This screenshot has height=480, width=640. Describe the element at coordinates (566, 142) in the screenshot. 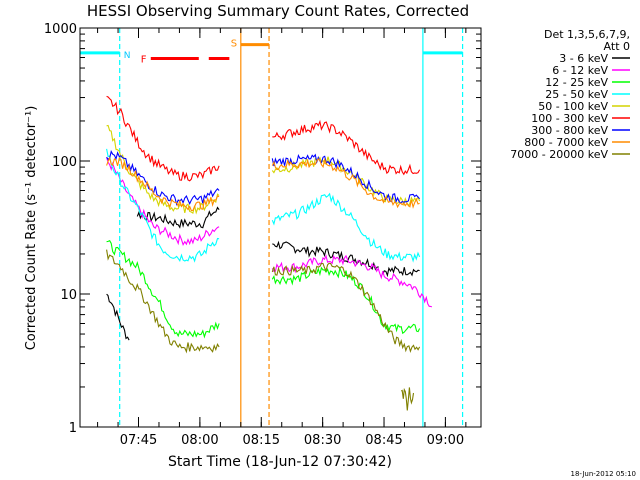

I see `legend-entry-label: 800 - 7000 keV` at that location.